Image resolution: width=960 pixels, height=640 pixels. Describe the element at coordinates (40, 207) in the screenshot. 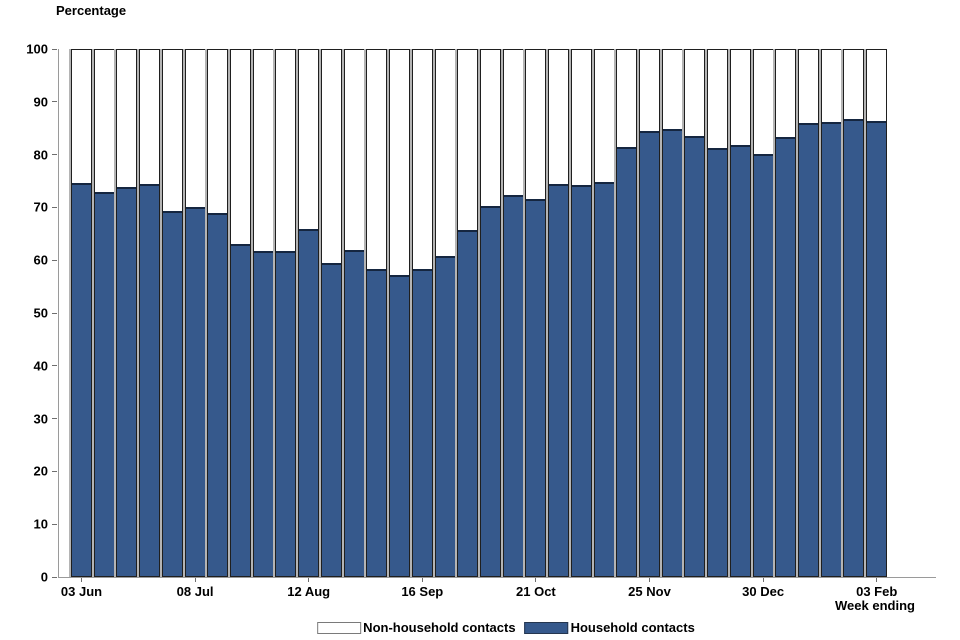

I see `y-tick-label: 70` at that location.